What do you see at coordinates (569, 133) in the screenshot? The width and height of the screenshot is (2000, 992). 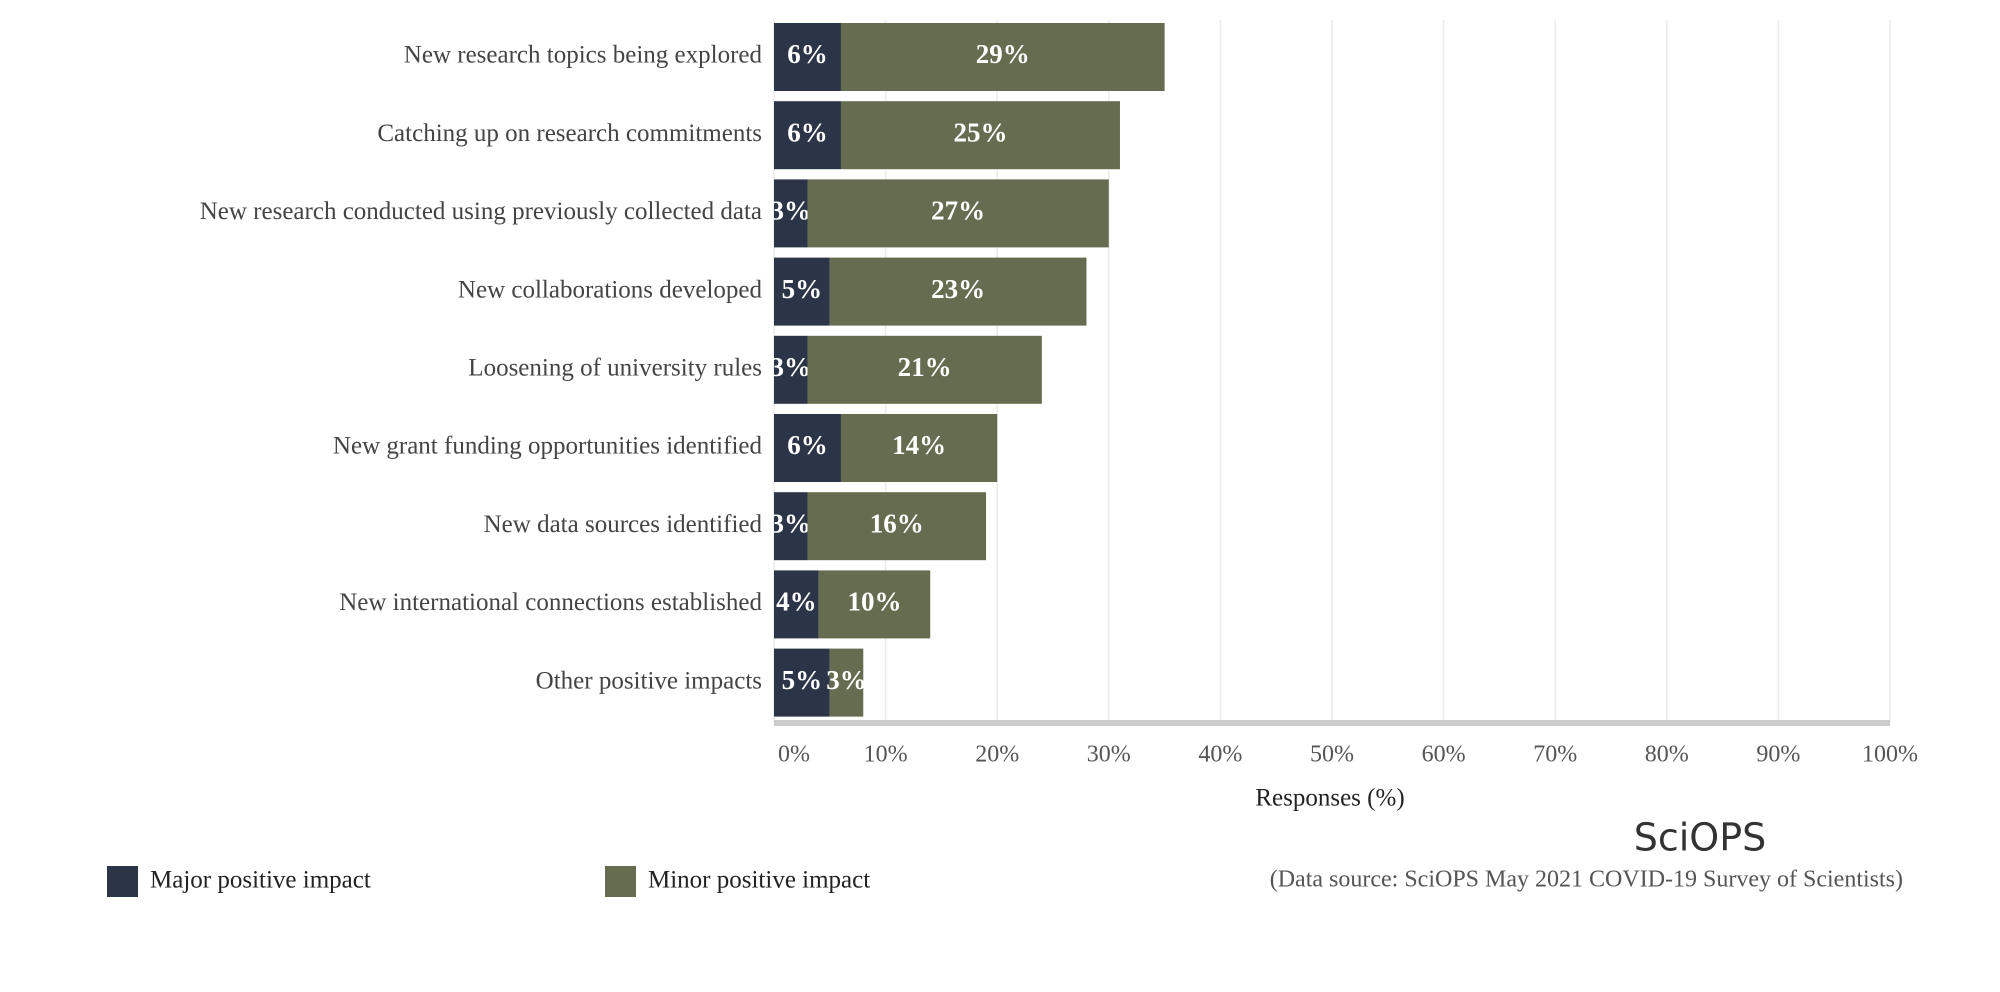 I see `category-label: Catching up on research commitments` at bounding box center [569, 133].